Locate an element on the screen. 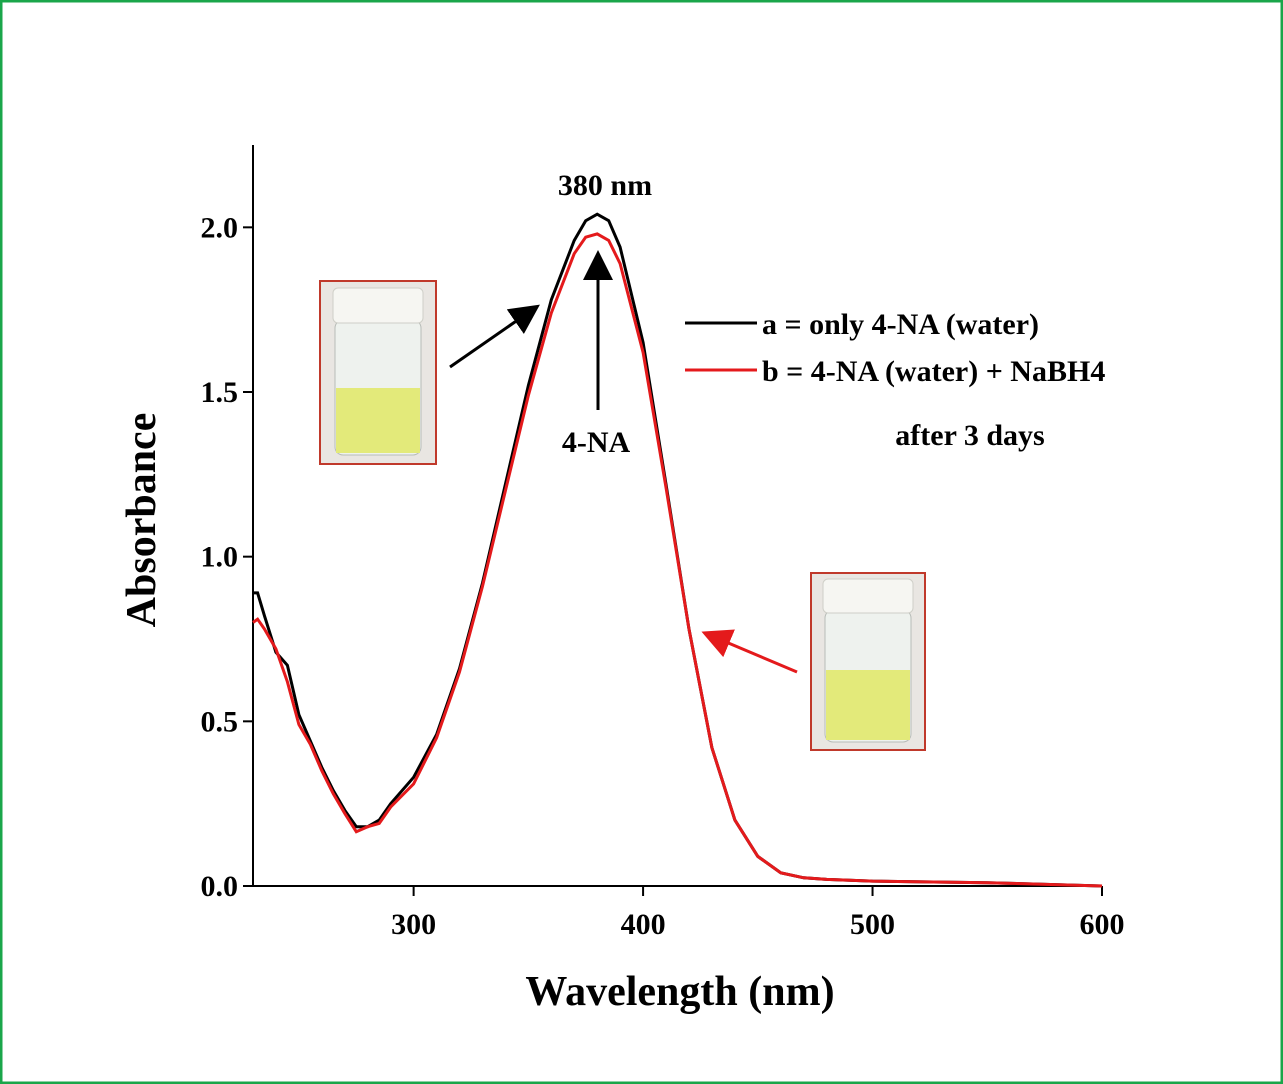 This screenshot has height=1084, width=1283. annotation: 380 nm is located at coordinates (605, 185).